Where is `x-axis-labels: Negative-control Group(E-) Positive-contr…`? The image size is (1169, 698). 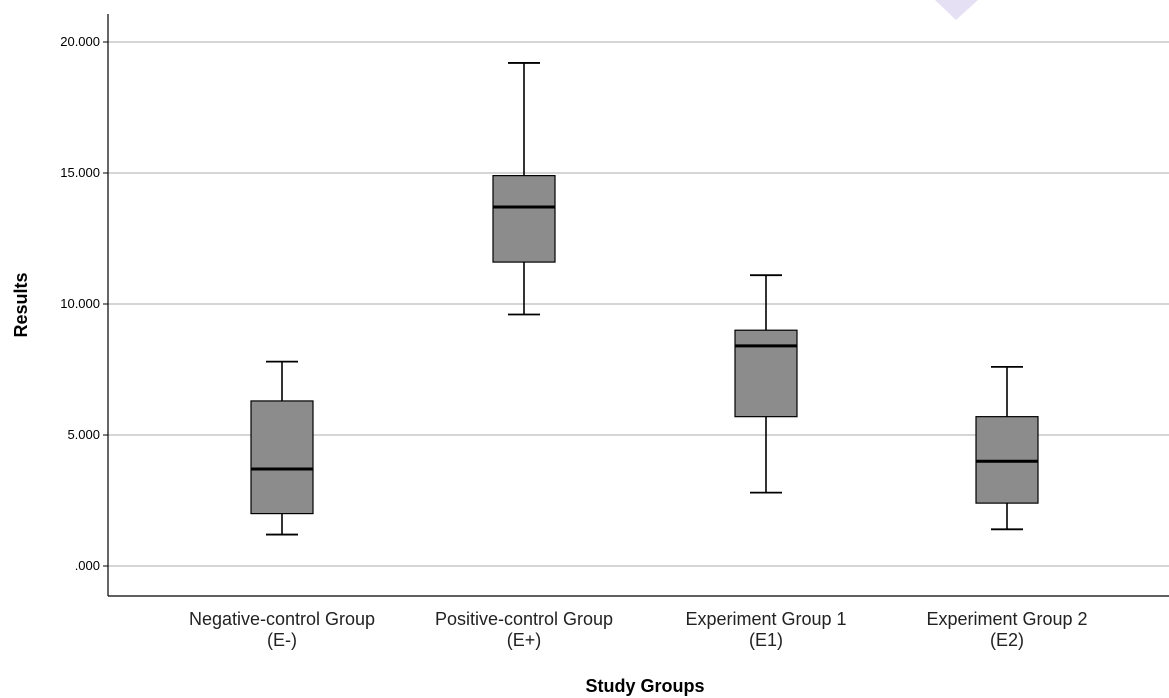
x-axis-labels: Negative-control Group(E-) Positive-contr… is located at coordinates (638, 629).